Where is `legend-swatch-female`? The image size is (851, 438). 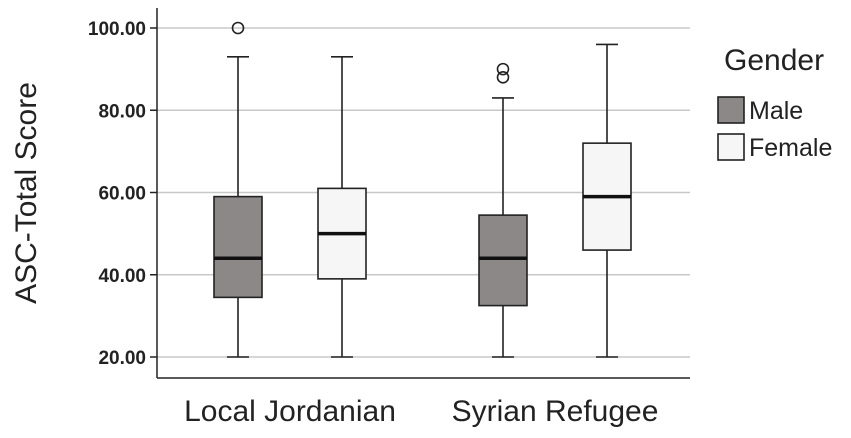
legend-swatch-female is located at coordinates (731, 147).